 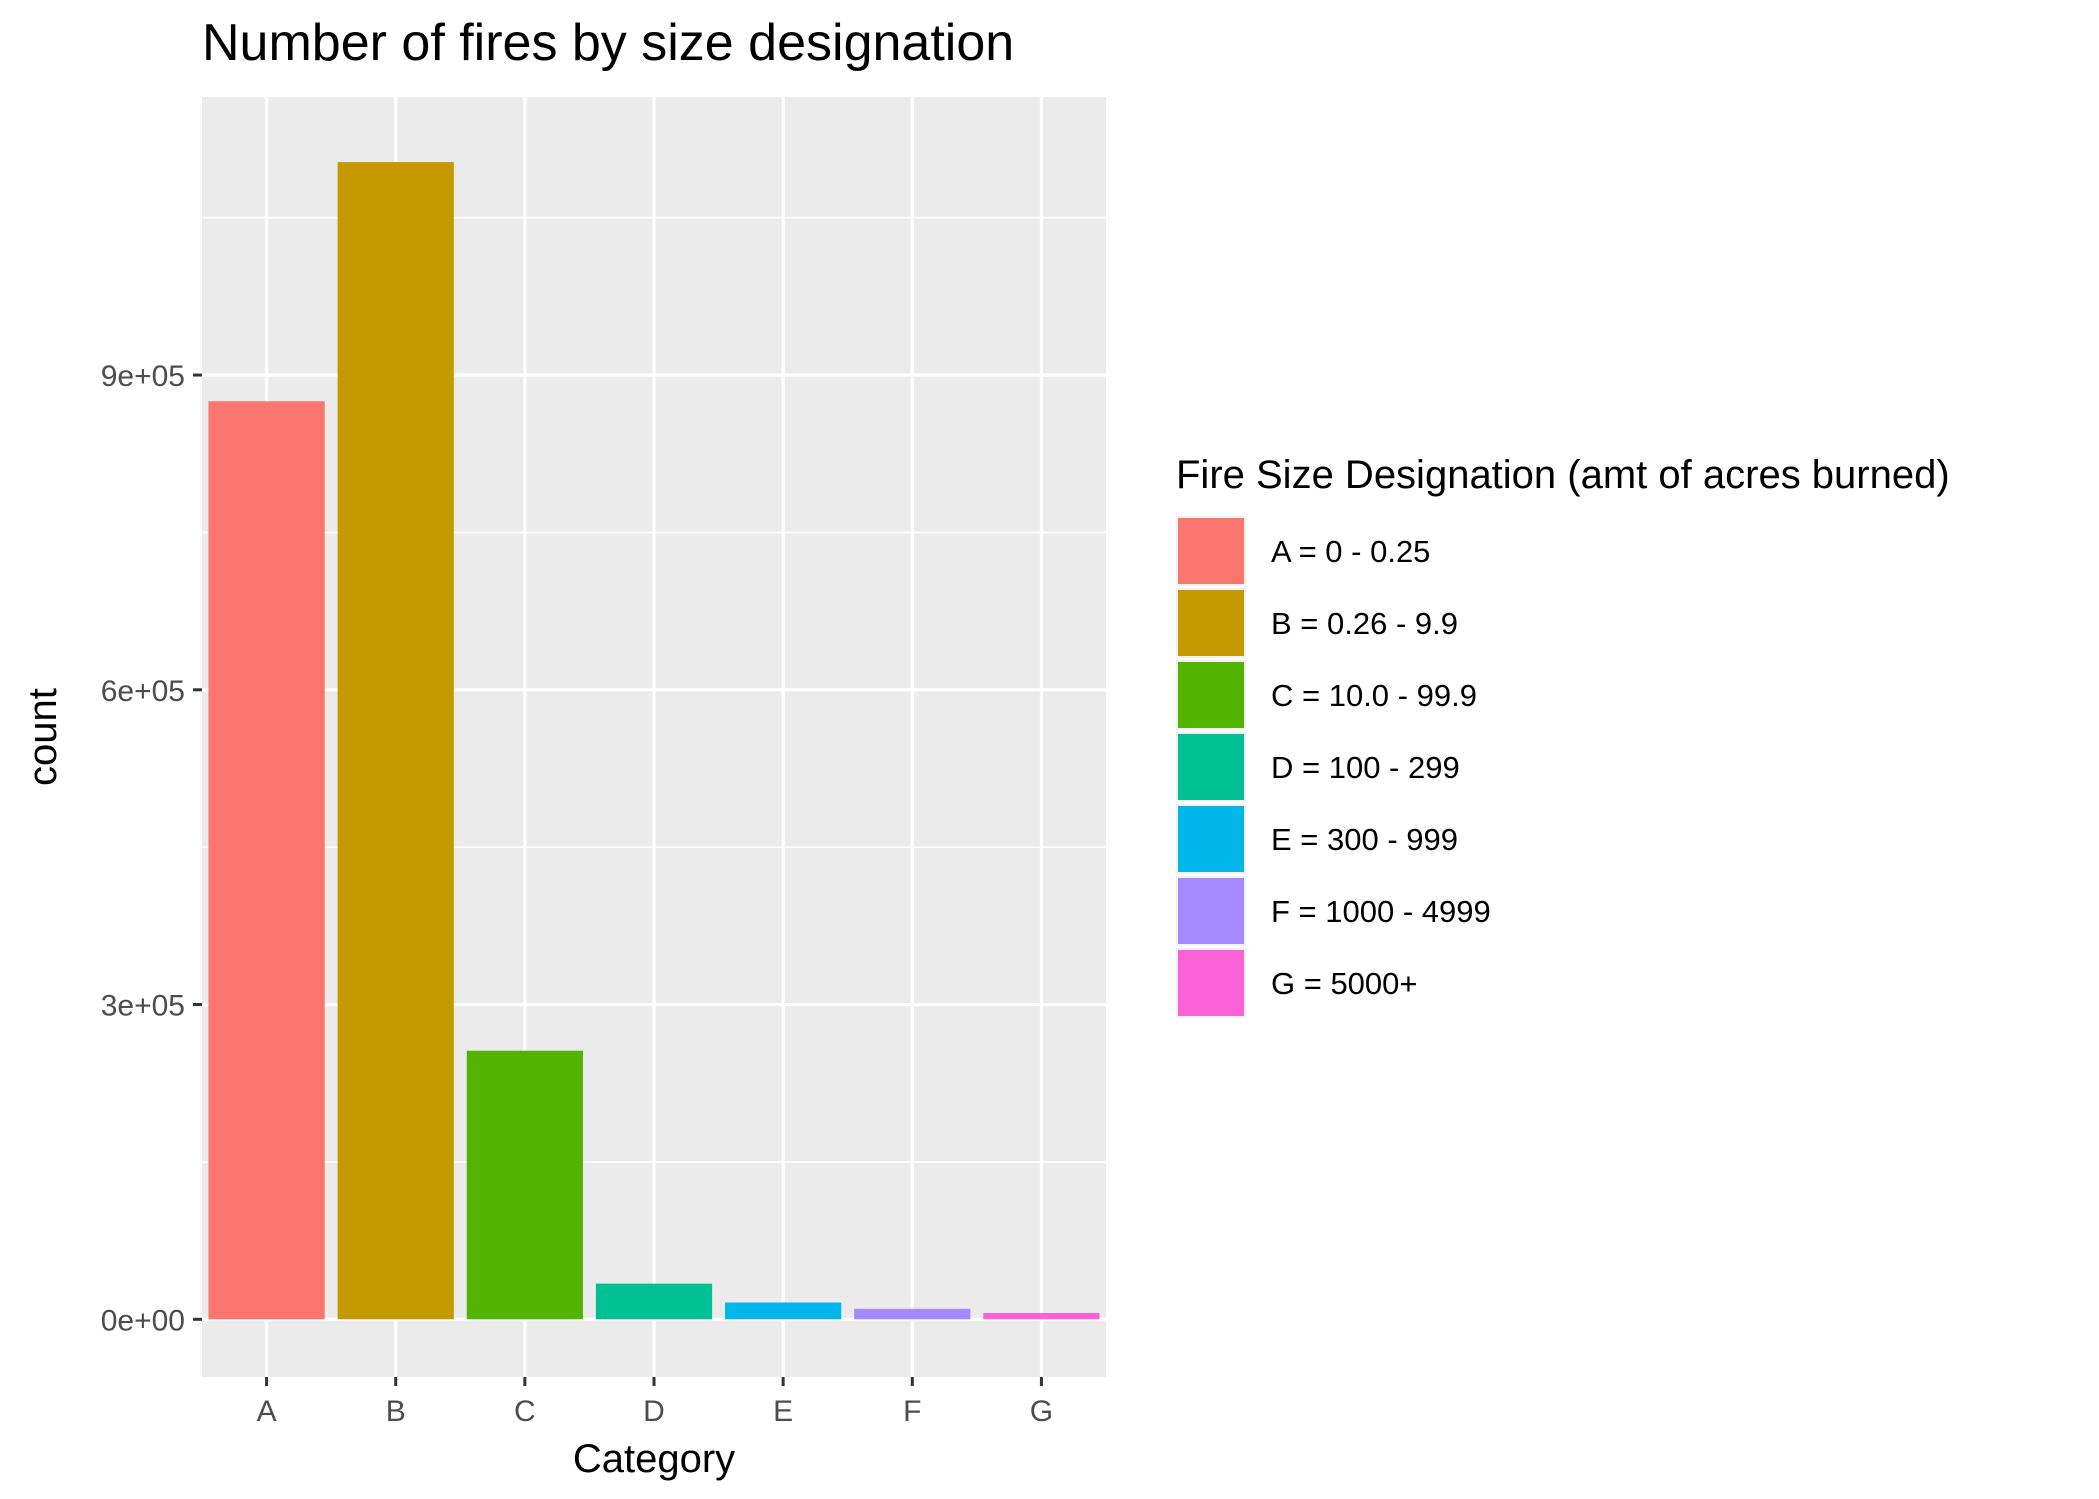 What do you see at coordinates (43, 737) in the screenshot?
I see `y-axis-title: count` at bounding box center [43, 737].